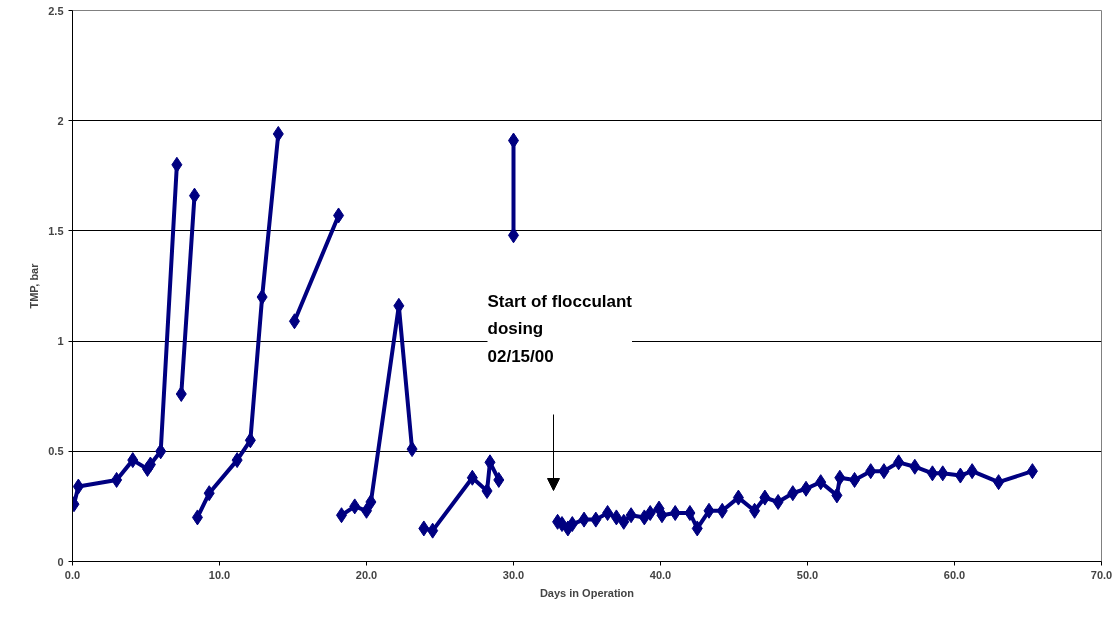 This screenshot has width=1116, height=637. I want to click on y-tick-label: 0, so click(60, 561).